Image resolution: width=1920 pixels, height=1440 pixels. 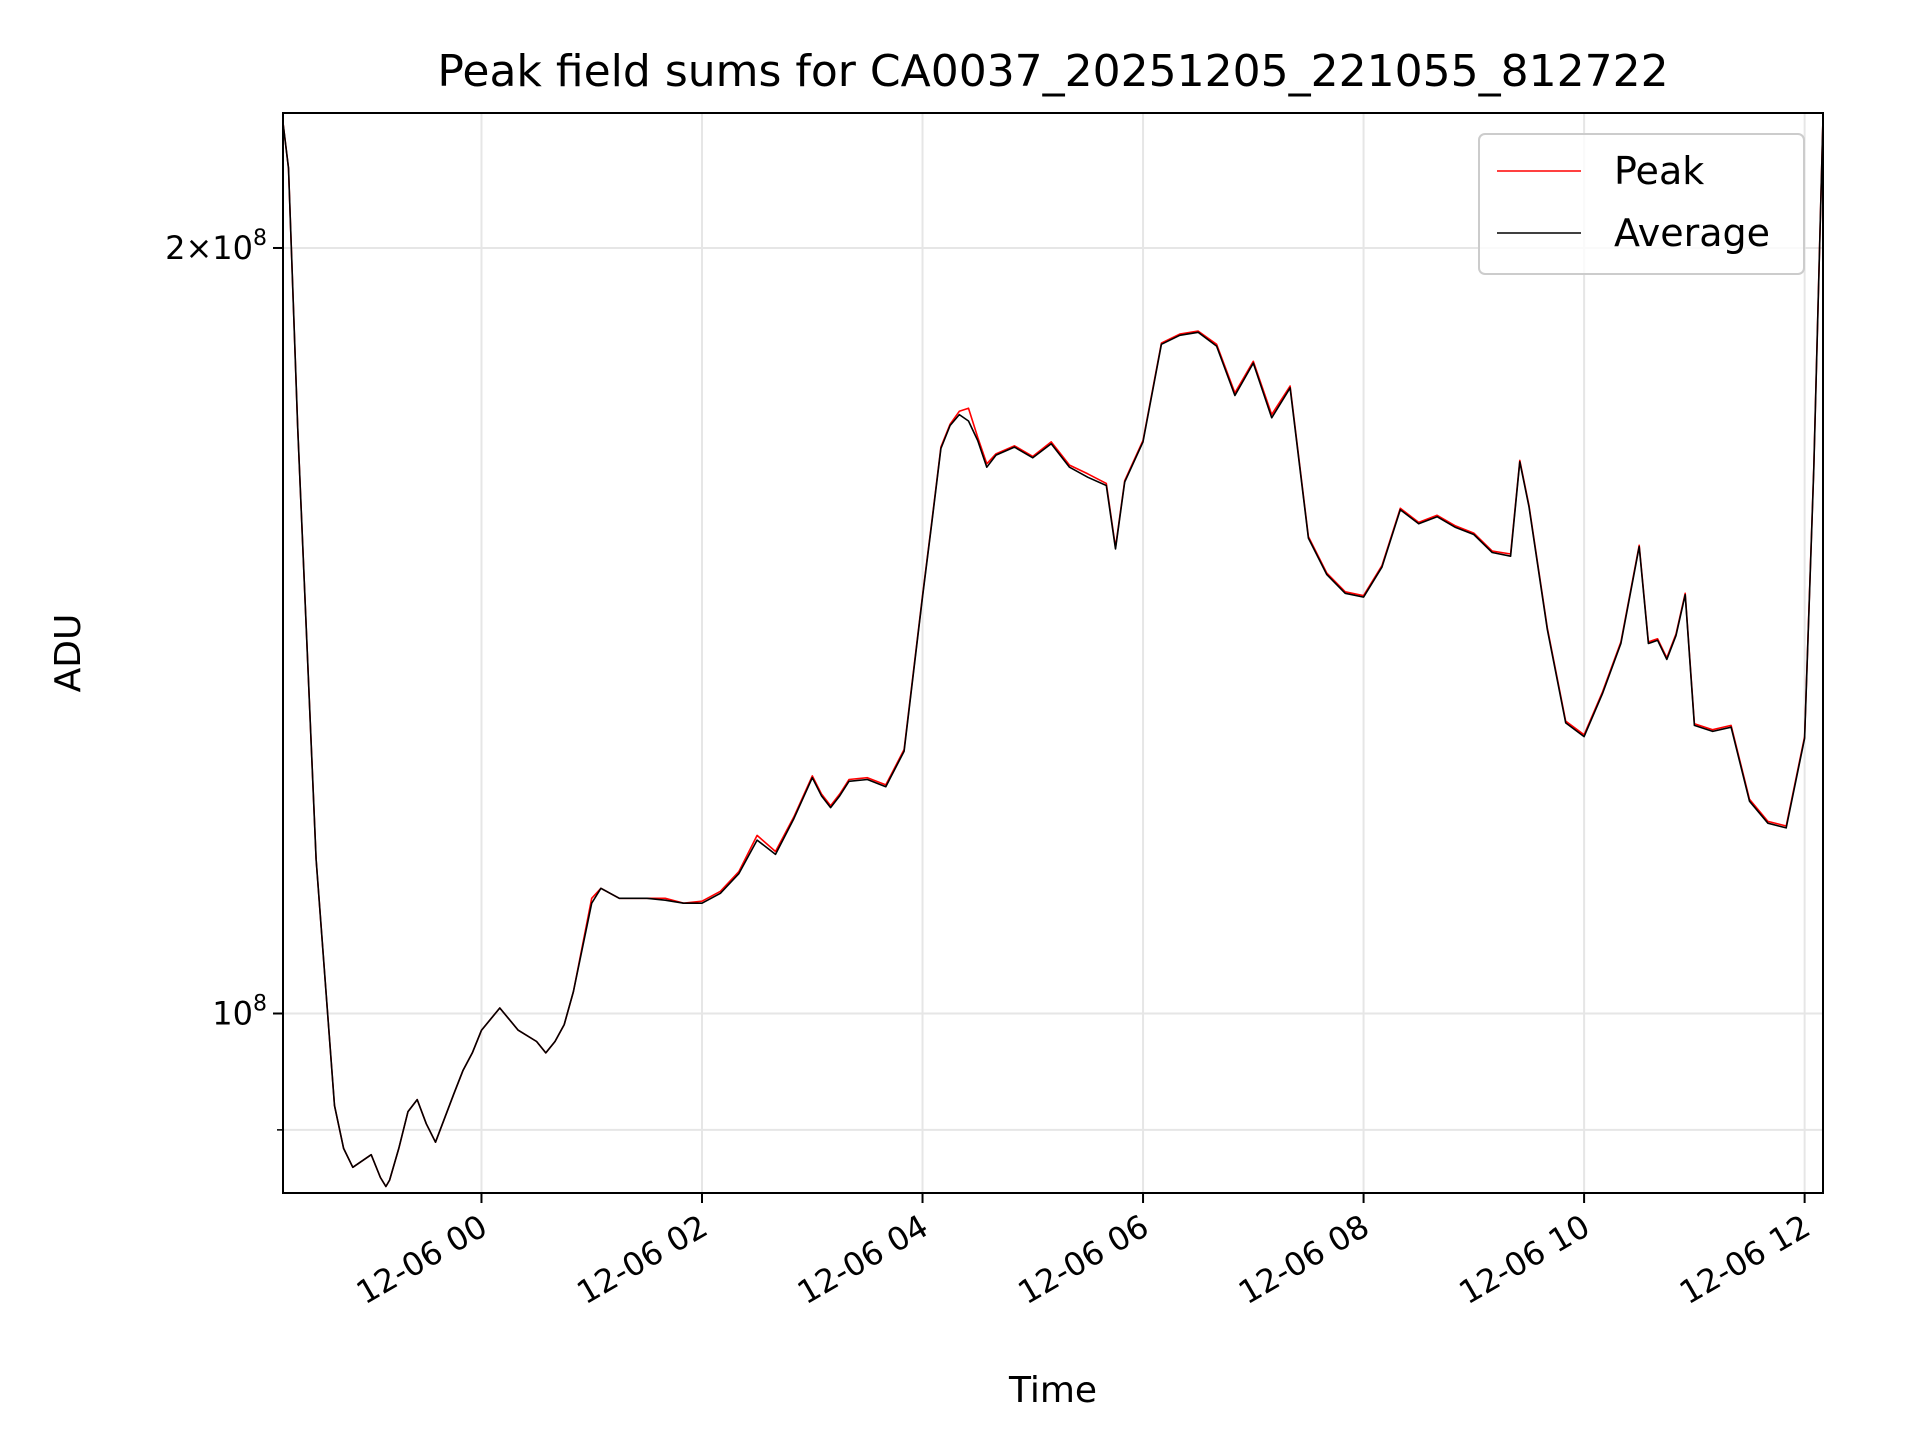 What do you see at coordinates (68, 653) in the screenshot?
I see `y-axis-label: ADU` at bounding box center [68, 653].